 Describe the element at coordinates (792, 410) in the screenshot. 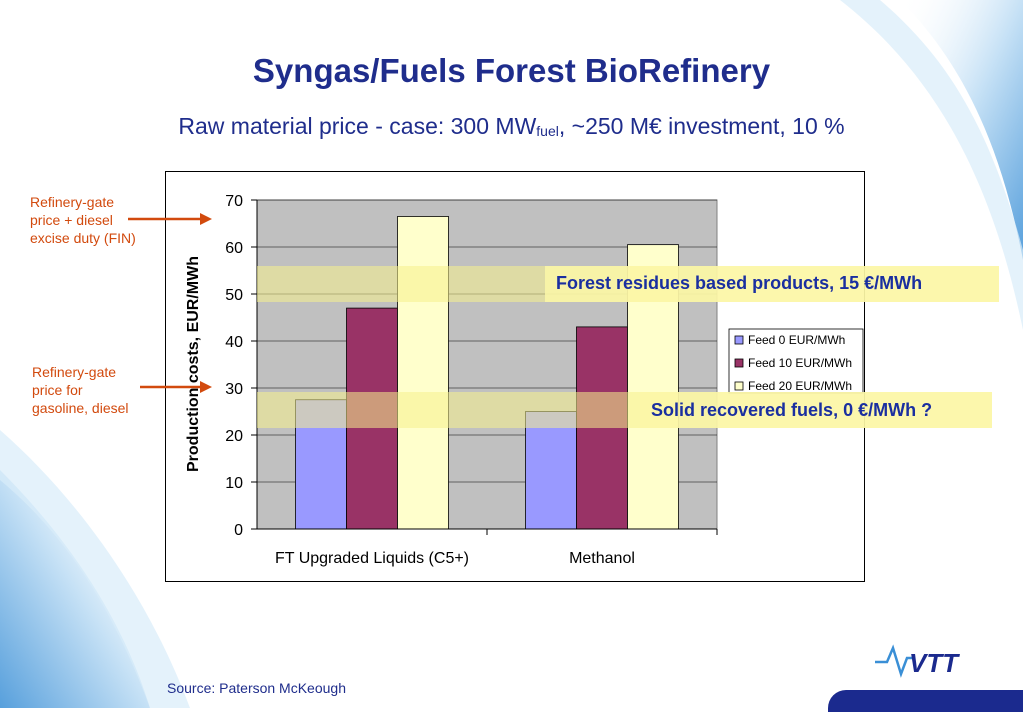

I see `lower-band-label: Solid recovered fuels, 0 €/MWh ?` at that location.